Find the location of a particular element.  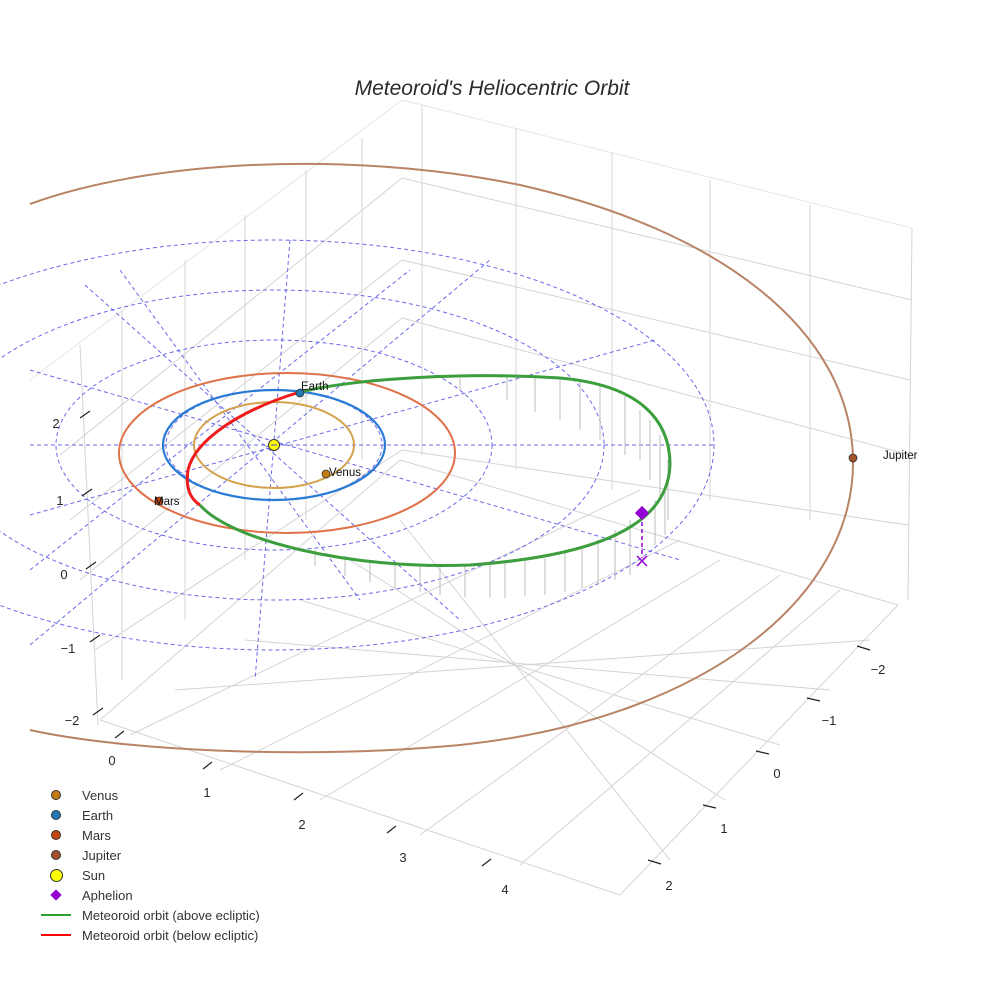

mars-label: Mars is located at coordinates (167, 502).